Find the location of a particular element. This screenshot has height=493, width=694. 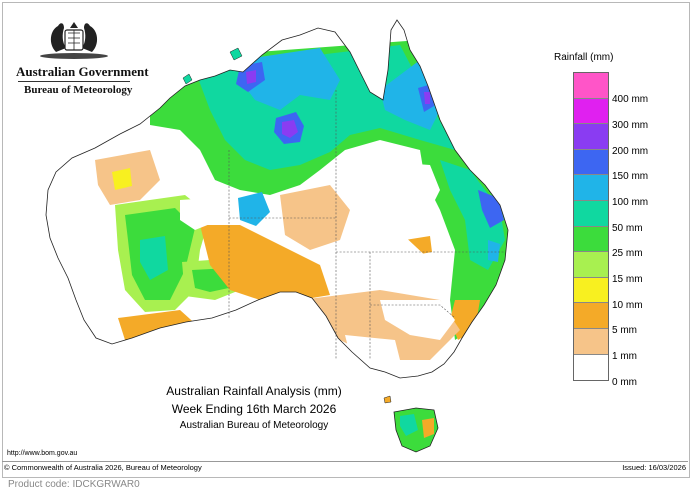

legend-label: 5 mm is located at coordinates (624, 330).